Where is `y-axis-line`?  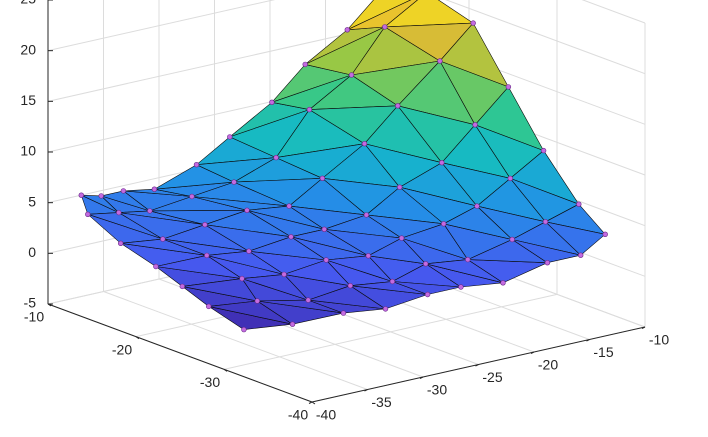 y-axis-line is located at coordinates (180, 353).